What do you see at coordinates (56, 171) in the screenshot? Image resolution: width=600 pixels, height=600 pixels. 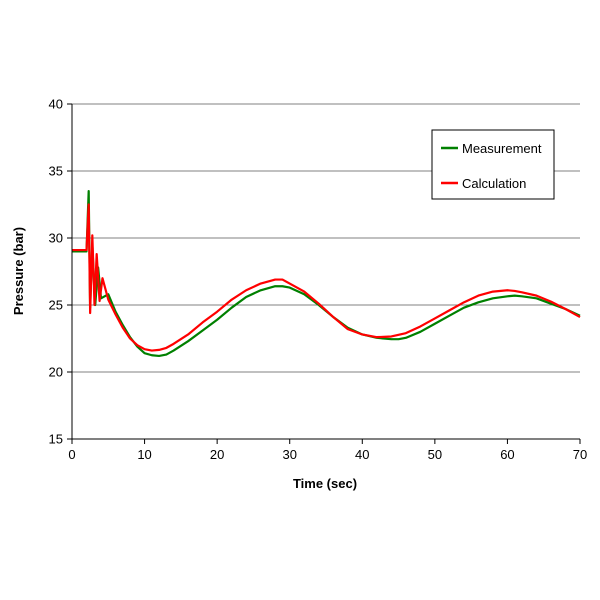 I see `y-tick-label-35: 35` at bounding box center [56, 171].